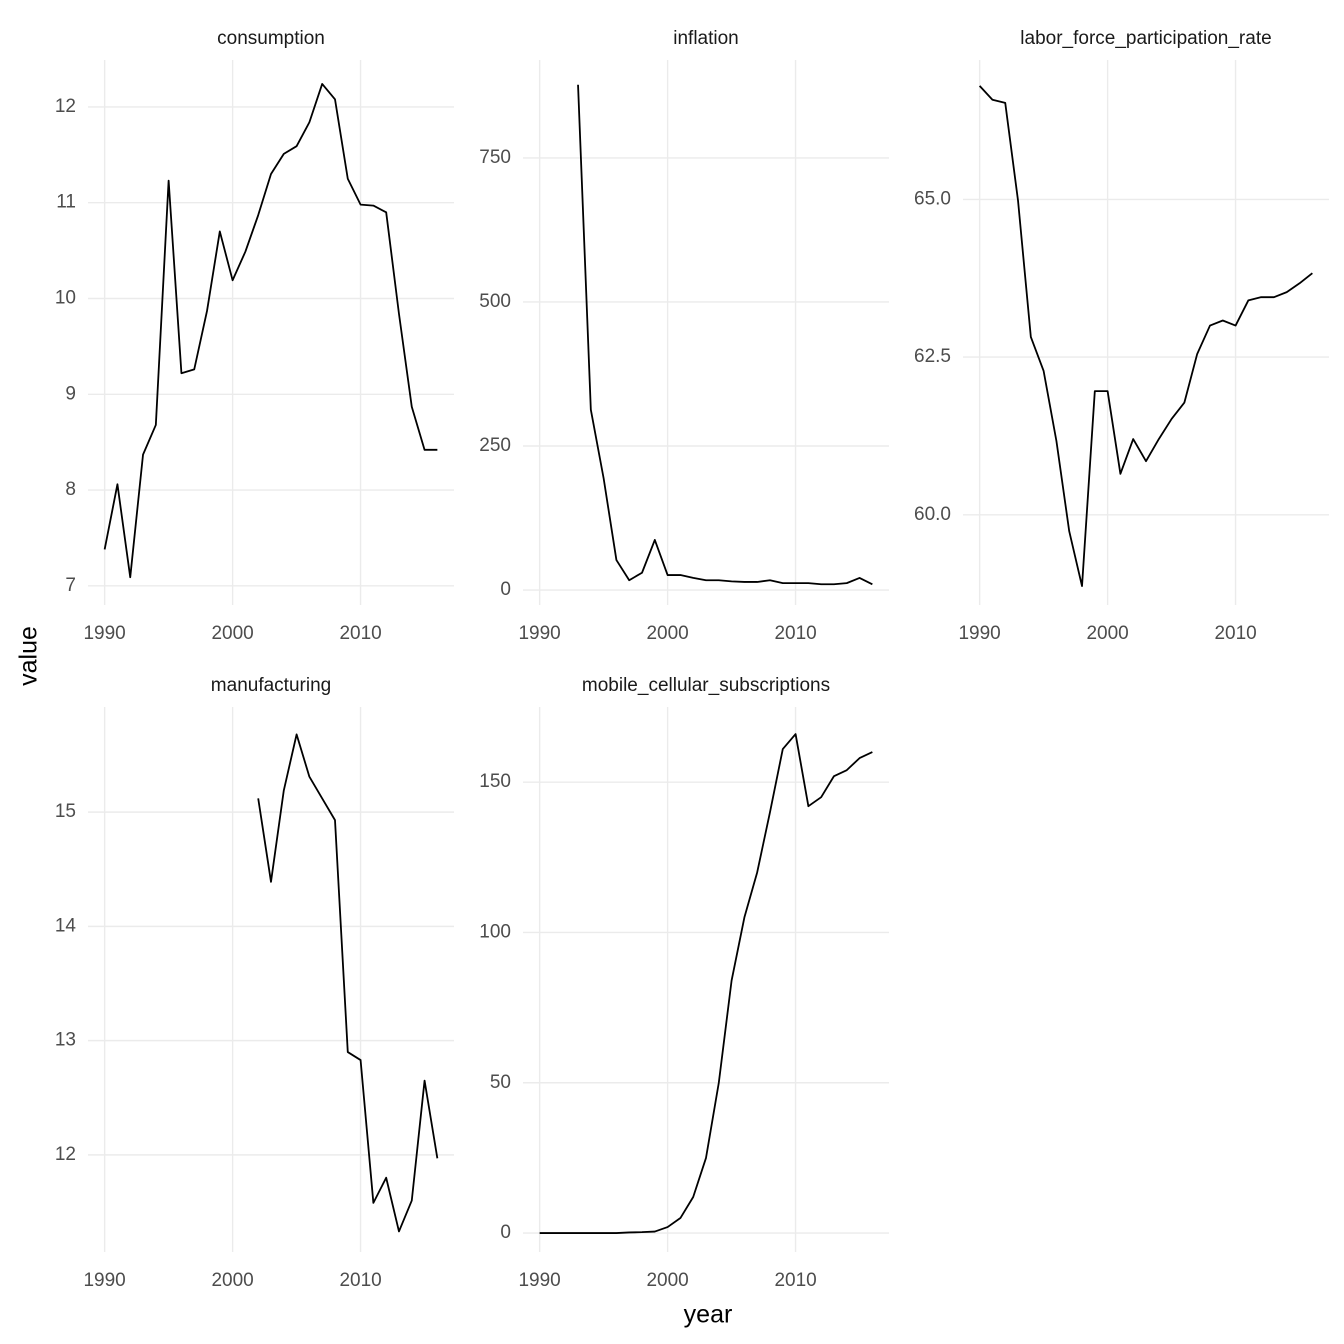 The width and height of the screenshot is (1344, 1344). What do you see at coordinates (932, 198) in the screenshot?
I see `y-tick-label: 65.0` at bounding box center [932, 198].